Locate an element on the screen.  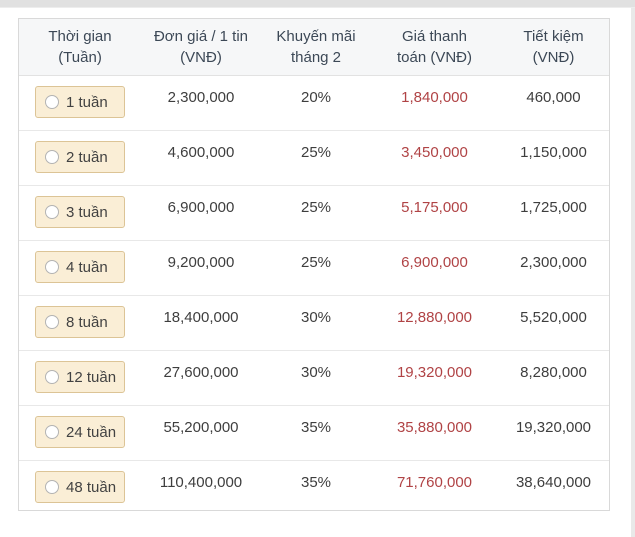
table-row: 2 tuần 4,600,000 25% 3,450,000 1,150,000 is located at coordinates (314, 158).